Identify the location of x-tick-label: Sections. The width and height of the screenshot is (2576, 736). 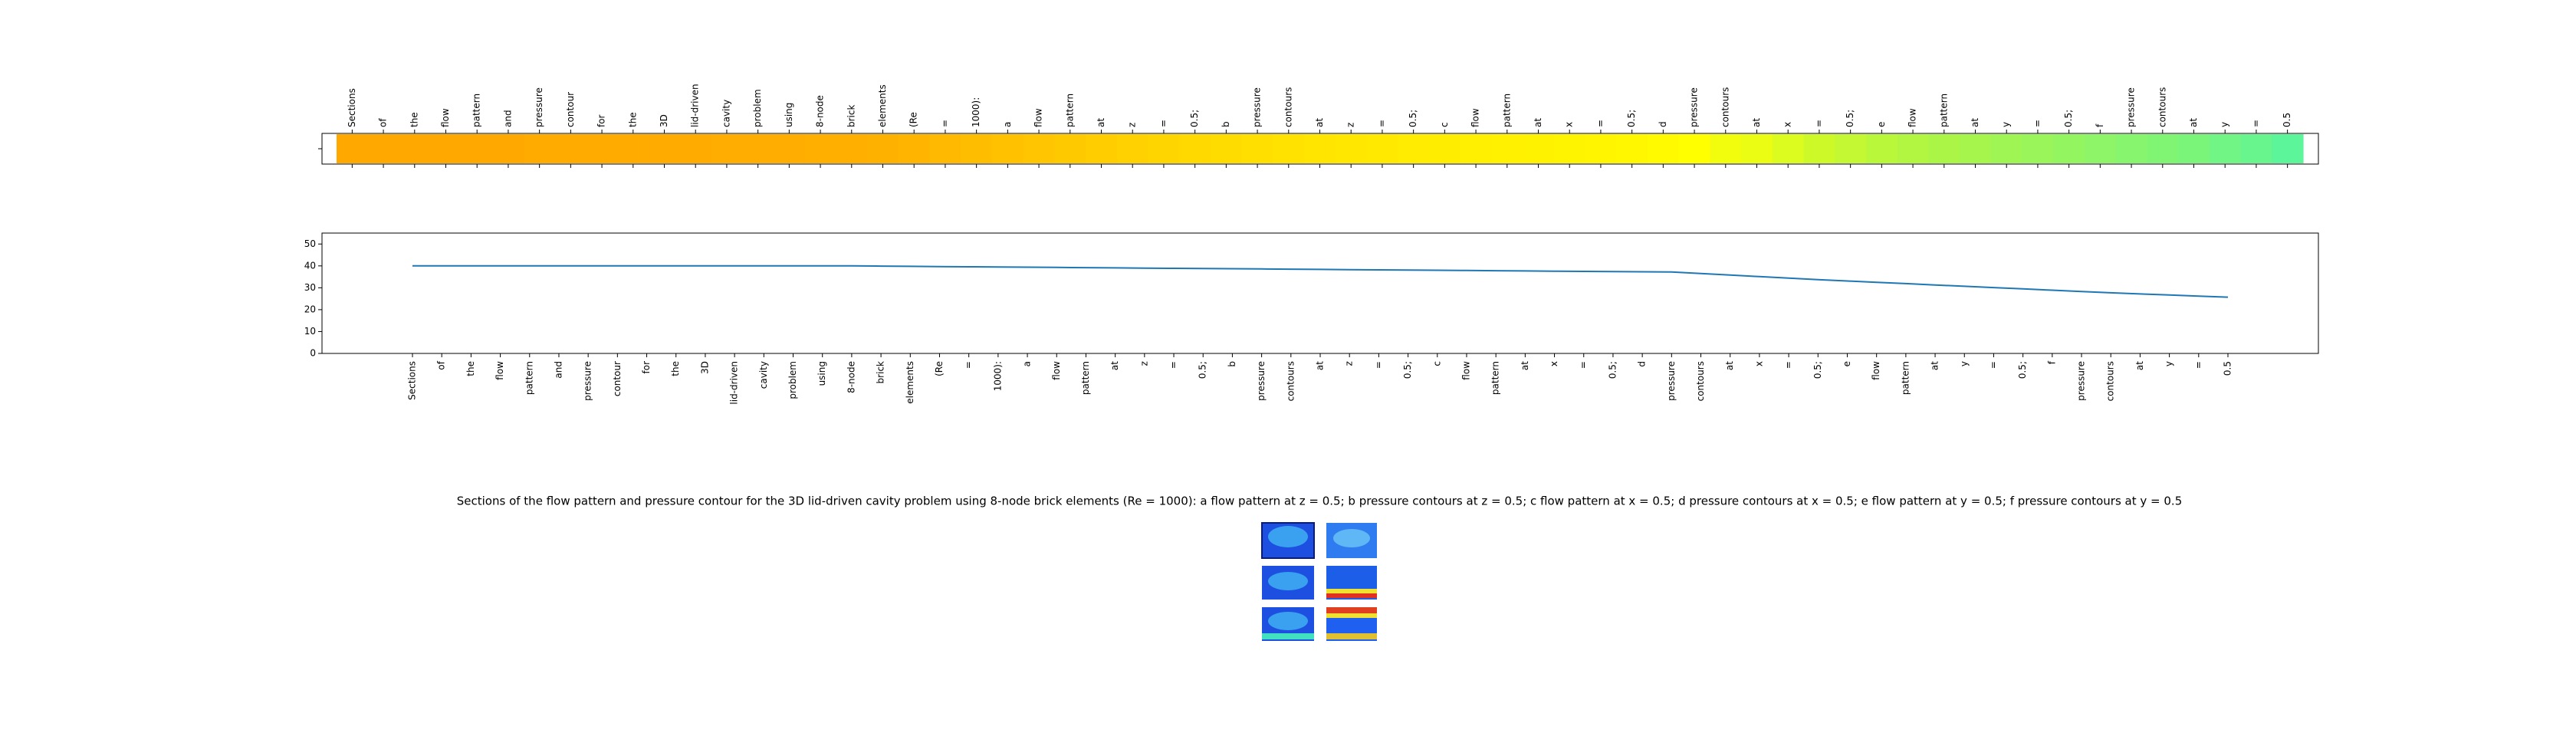
(413, 380).